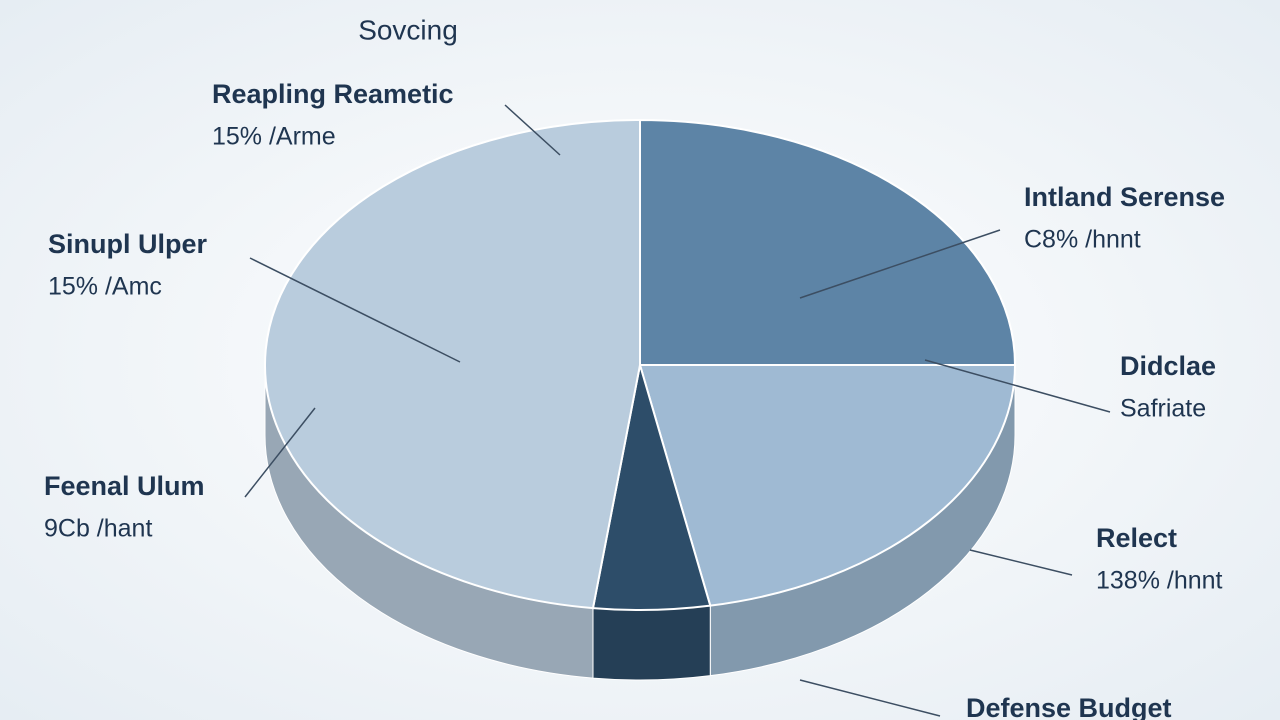  I want to click on annotation-subtitle: C8% /hnnt, so click(1082, 240).